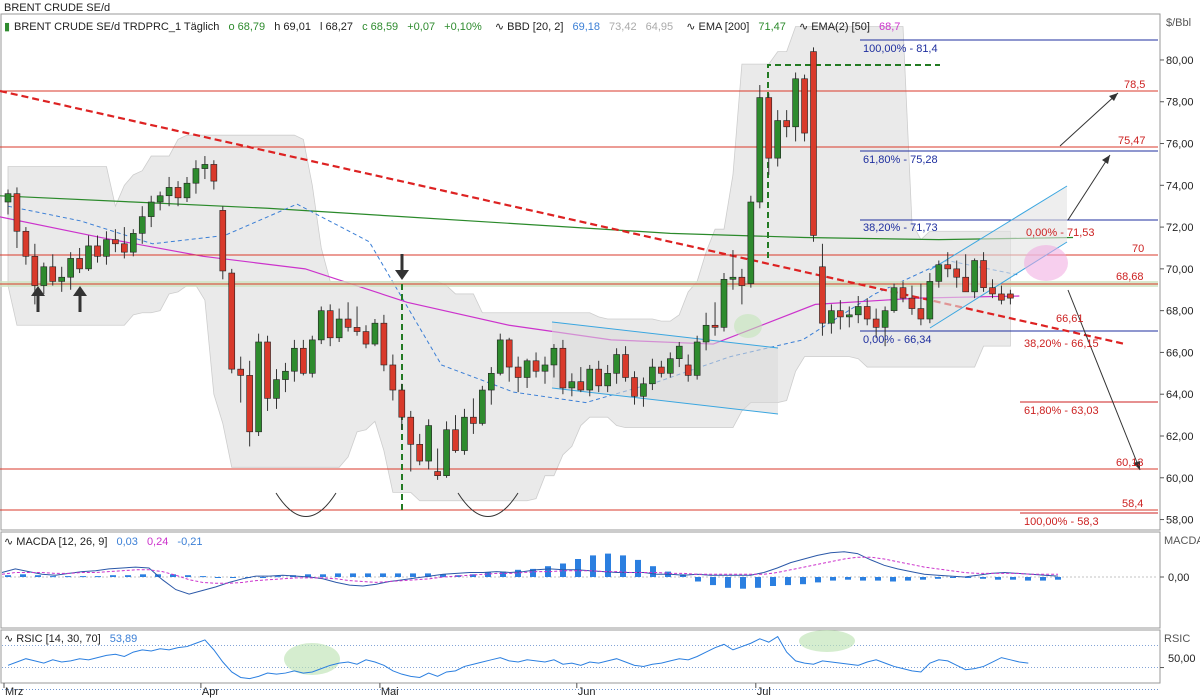  I want to click on level-label-75-47: 75,47, so click(1132, 141).